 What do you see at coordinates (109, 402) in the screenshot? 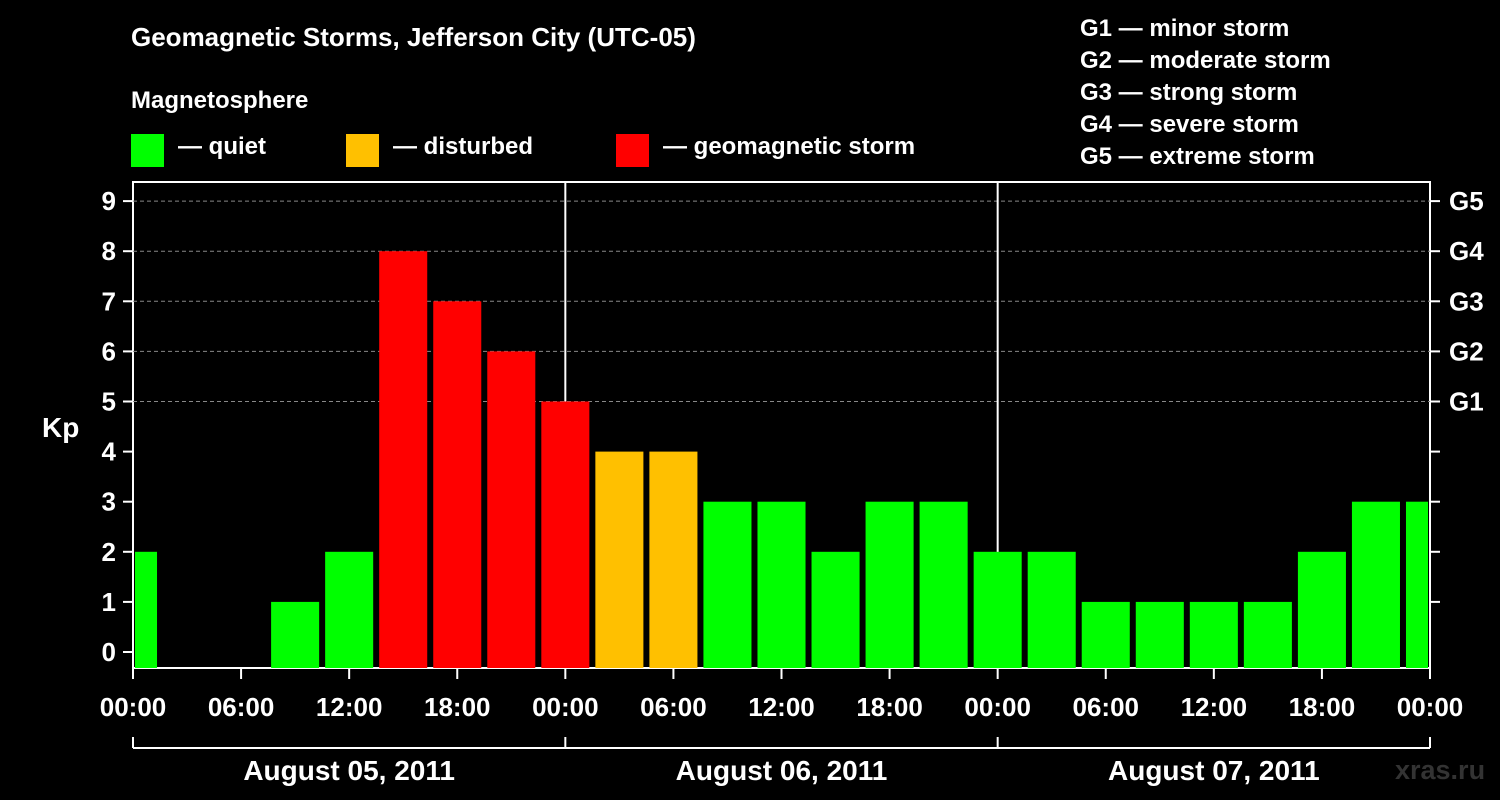
I see `y-tick-label: 5` at bounding box center [109, 402].